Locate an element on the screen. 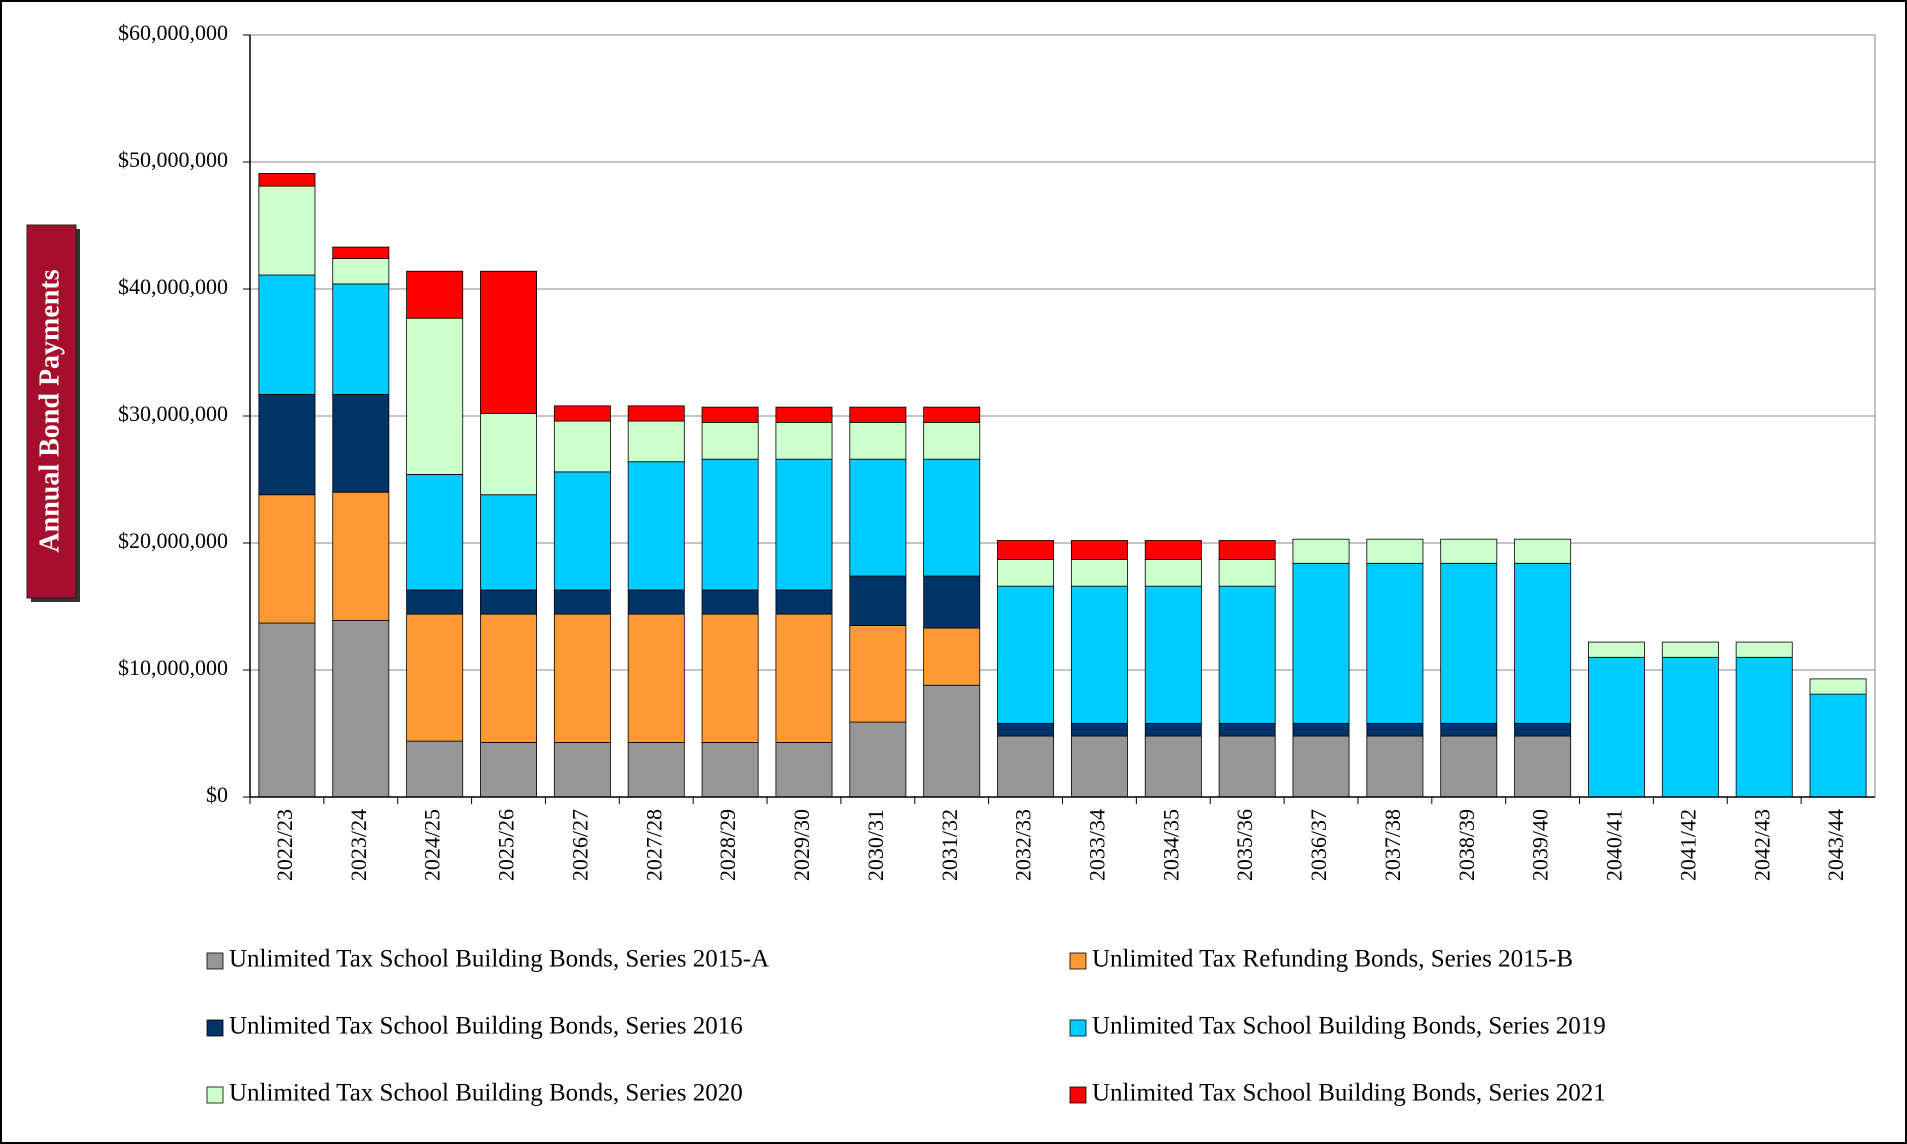 The height and width of the screenshot is (1144, 1907). x-tick-label: 2037/38 is located at coordinates (1392, 845).